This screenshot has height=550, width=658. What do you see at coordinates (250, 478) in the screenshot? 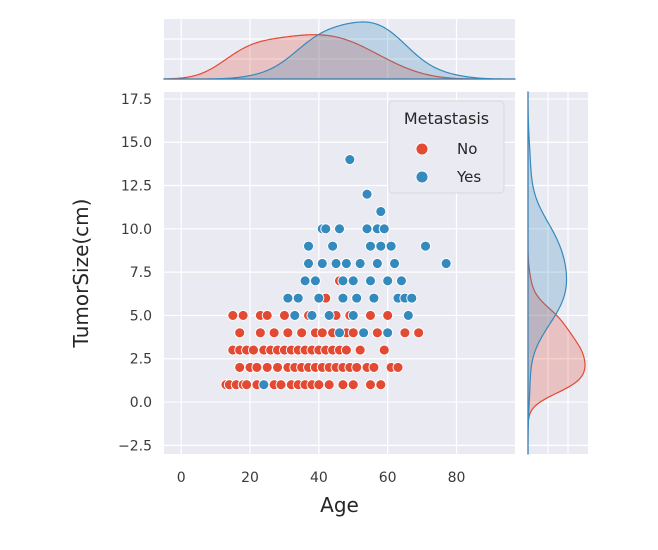
I see `x-tick-label: 20` at bounding box center [250, 478].